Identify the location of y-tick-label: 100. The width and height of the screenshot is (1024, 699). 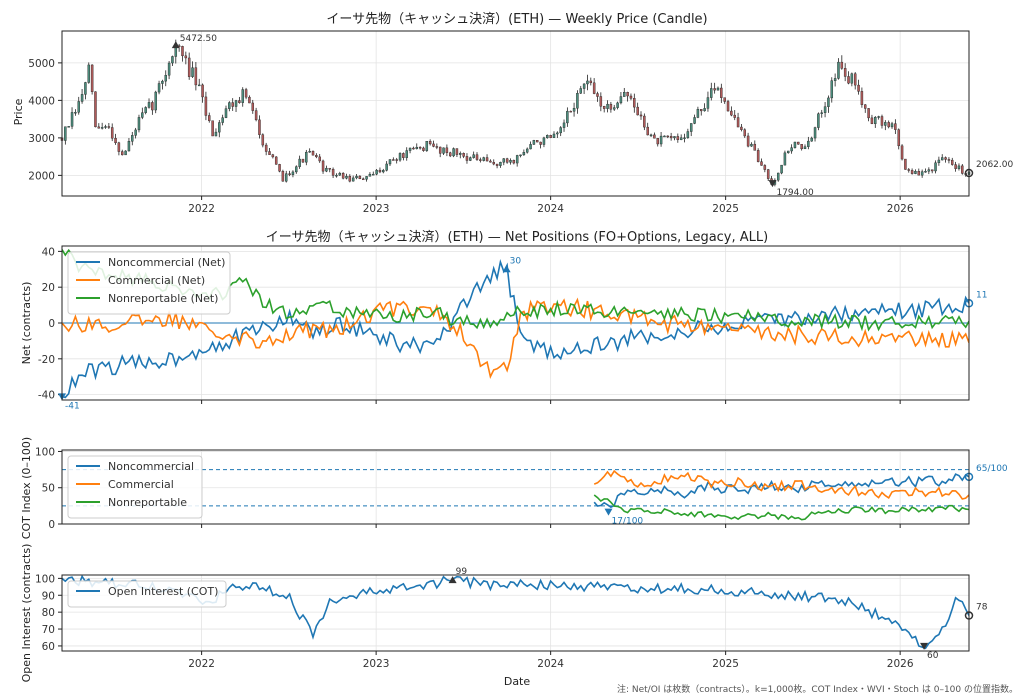
(45, 579).